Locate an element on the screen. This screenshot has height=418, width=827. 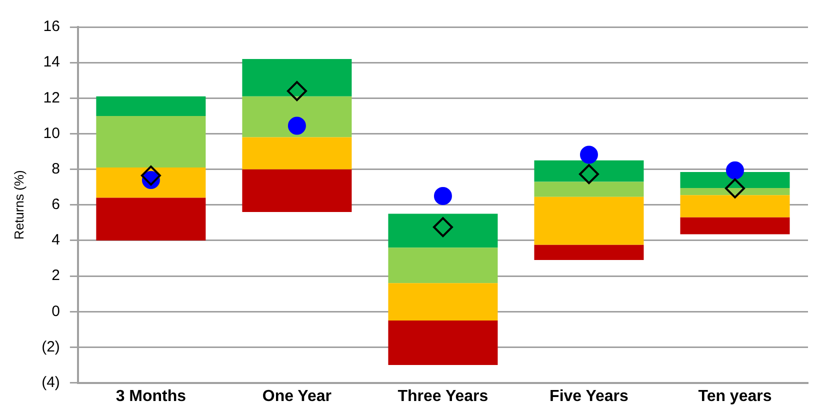
y-tick-label: 14 is located at coordinates (51, 62).